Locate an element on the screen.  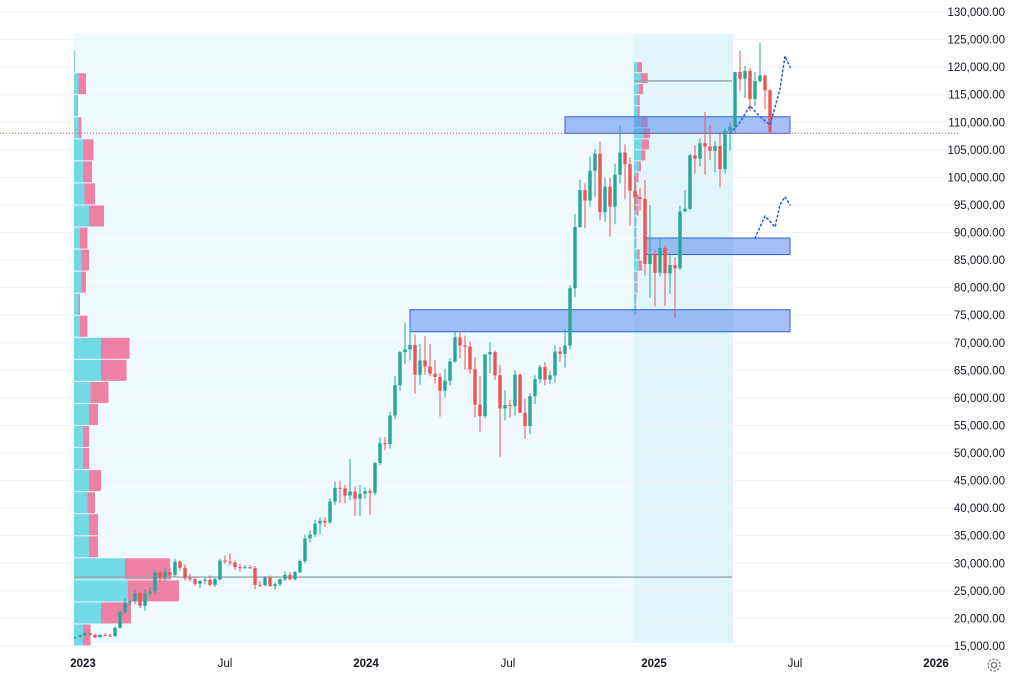
price-axis-label: 85,000.00 is located at coordinates (979, 261).